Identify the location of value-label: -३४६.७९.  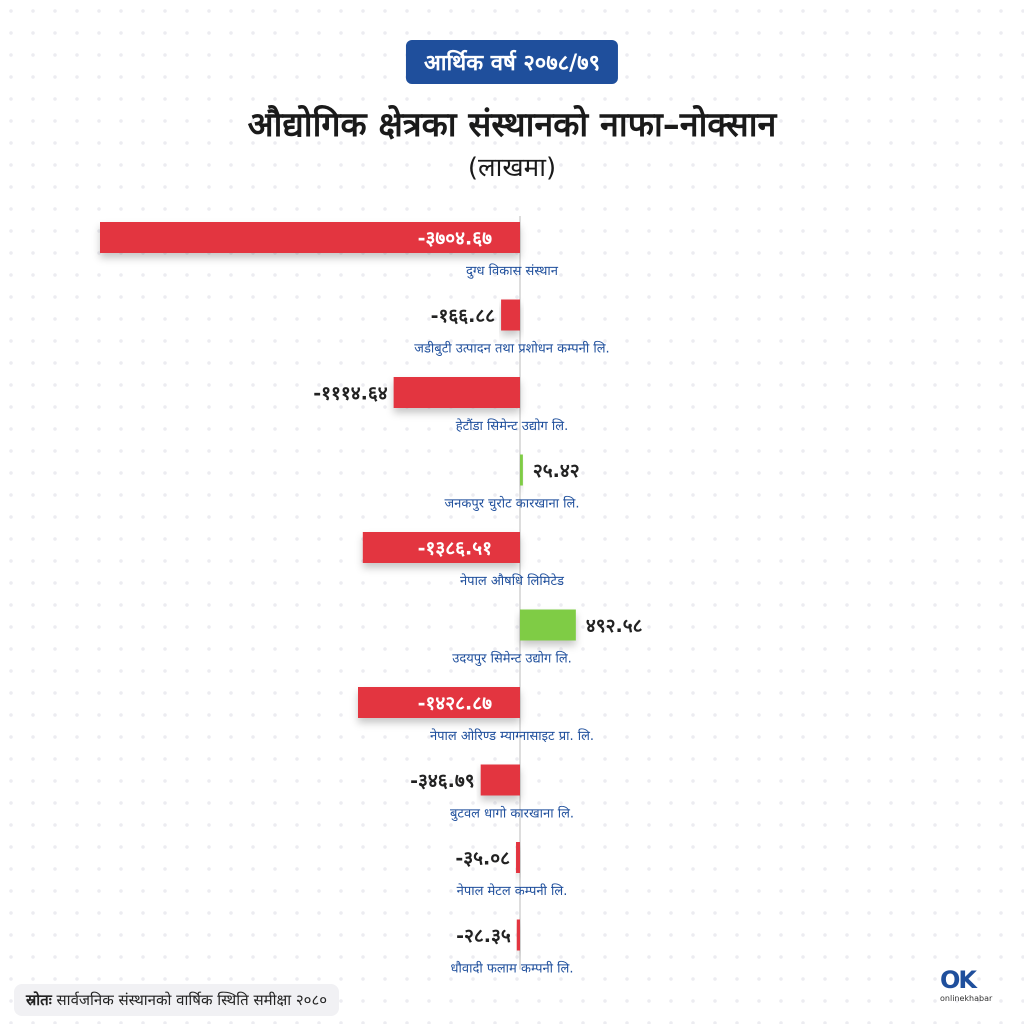
(442, 781).